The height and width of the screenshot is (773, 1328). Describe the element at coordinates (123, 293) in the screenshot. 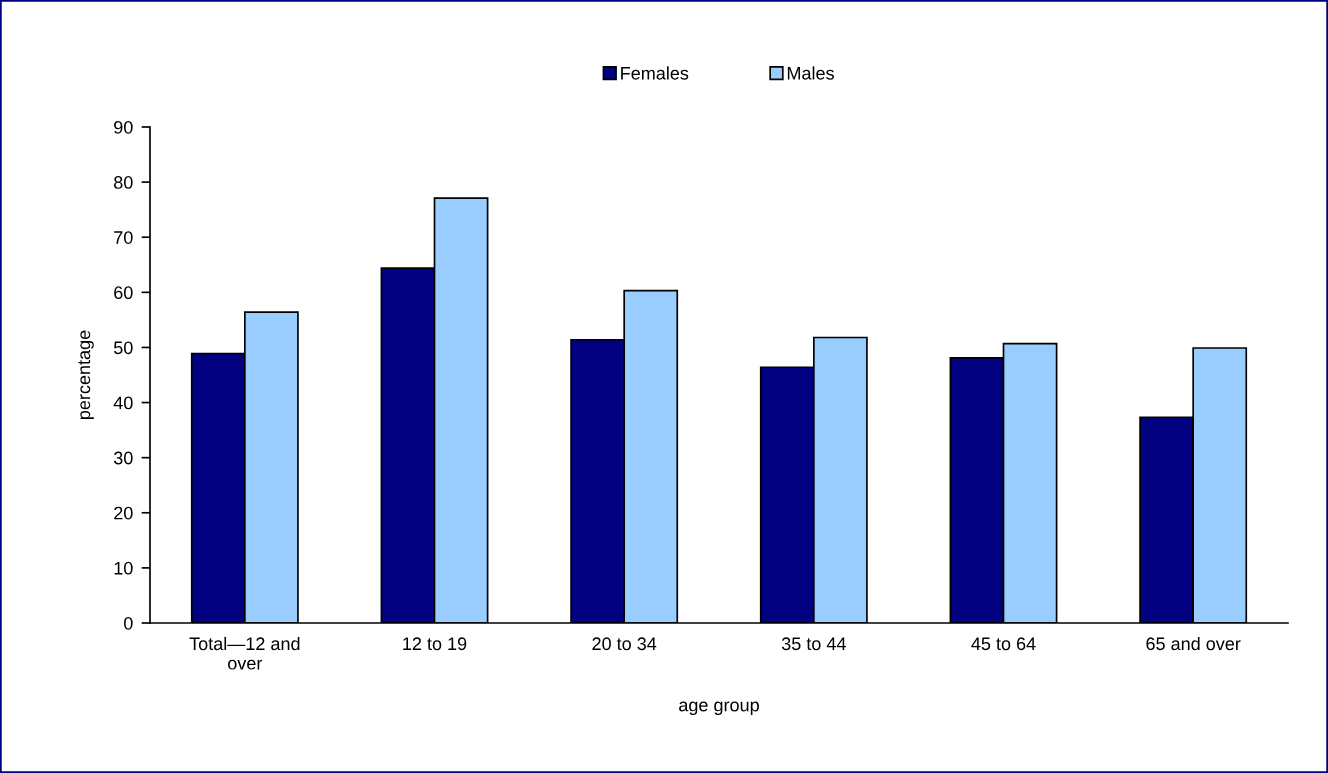

I see `y-tick-label: 60` at that location.